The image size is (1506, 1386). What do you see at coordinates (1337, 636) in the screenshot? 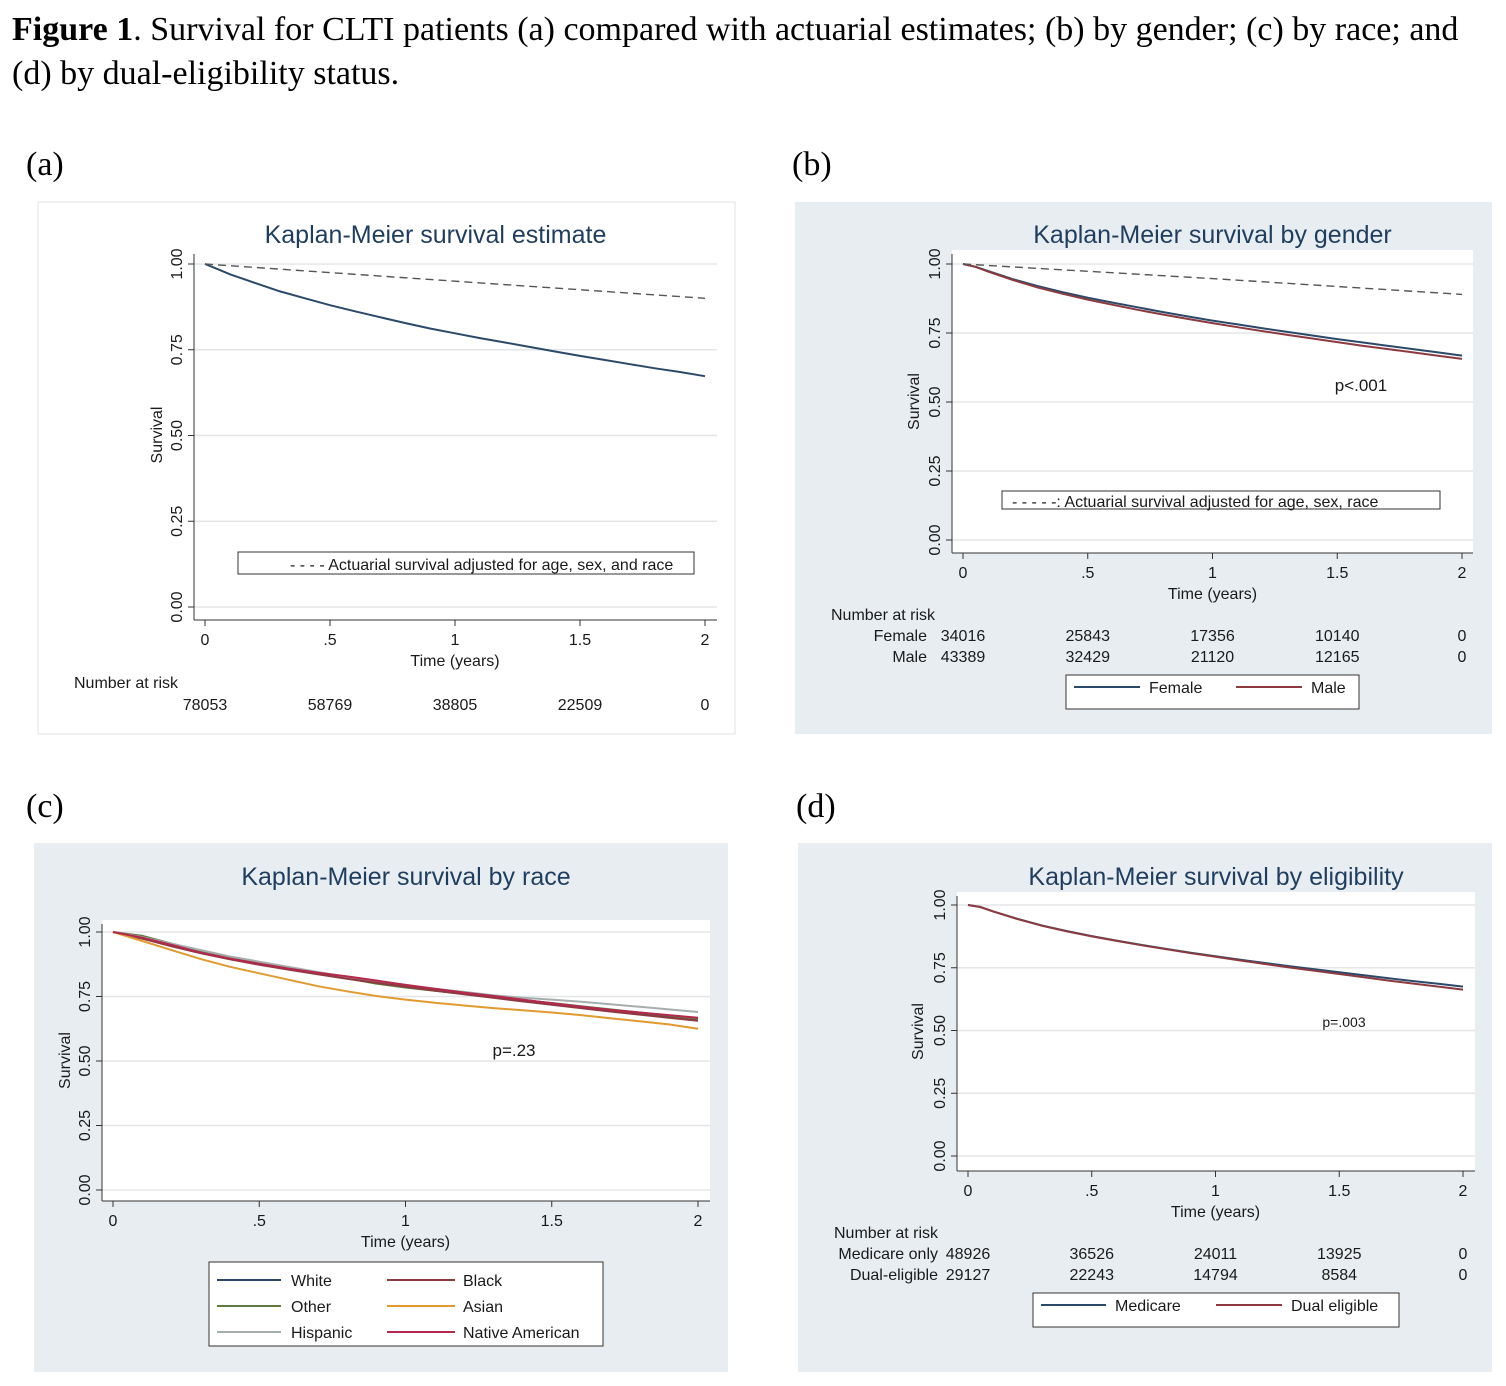
I see `chart2-risk-value: 10140` at bounding box center [1337, 636].